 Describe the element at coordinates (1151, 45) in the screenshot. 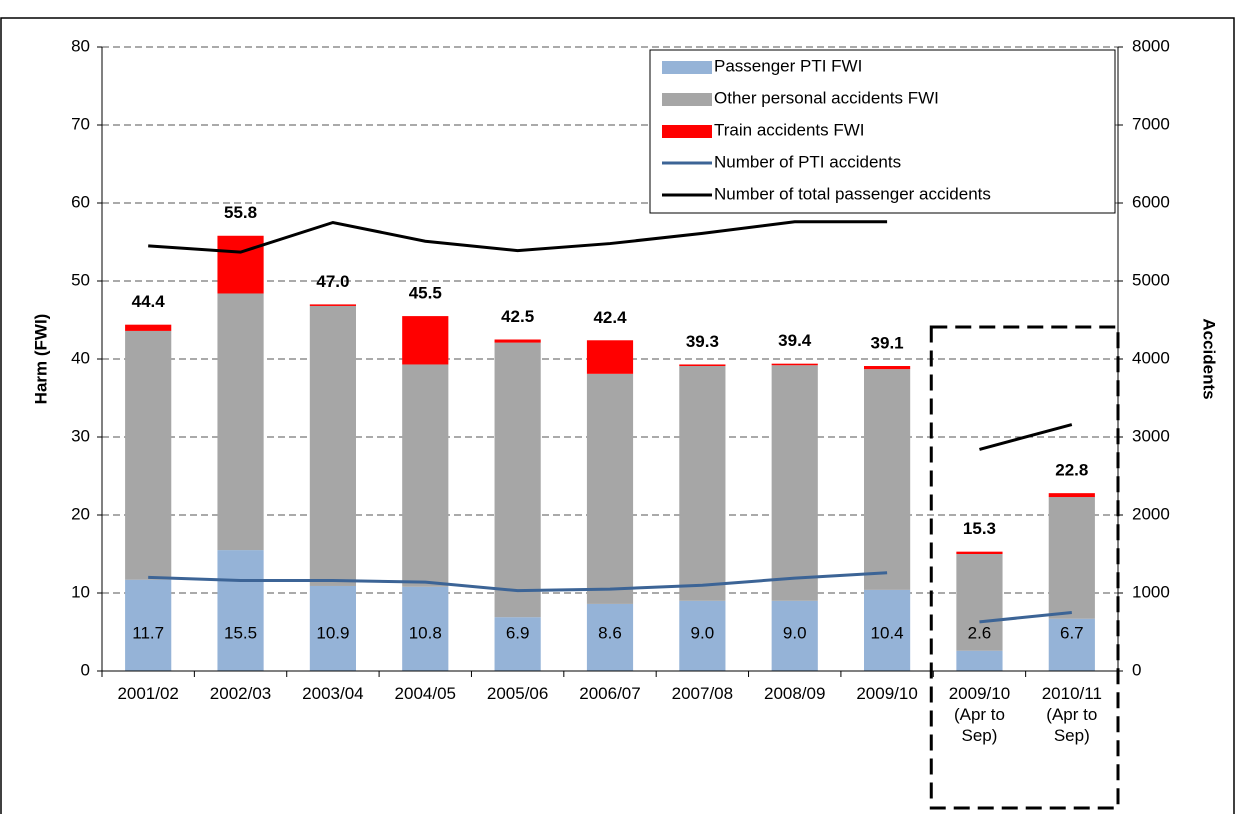

I see `y2-tick-label: 8000` at that location.